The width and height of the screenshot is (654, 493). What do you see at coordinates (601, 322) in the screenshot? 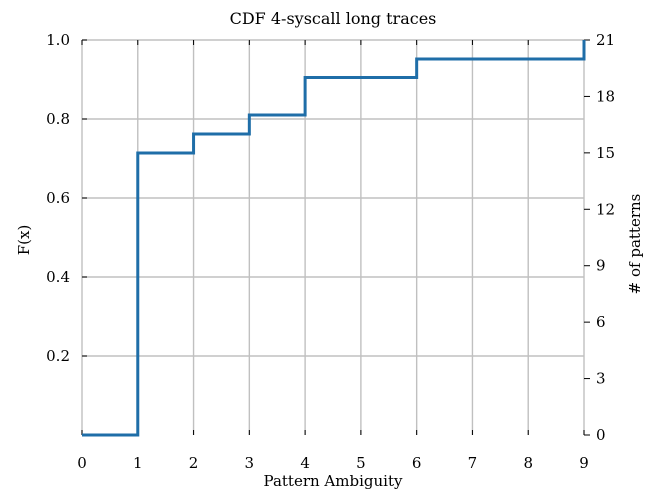
I see `y2-tick-label: 6` at bounding box center [601, 322].